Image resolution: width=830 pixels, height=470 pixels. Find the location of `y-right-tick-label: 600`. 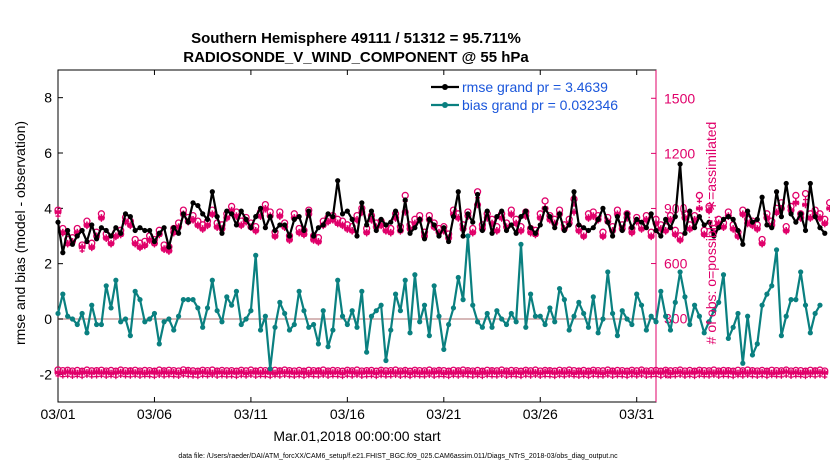

y-right-tick-label: 600 is located at coordinates (676, 264).